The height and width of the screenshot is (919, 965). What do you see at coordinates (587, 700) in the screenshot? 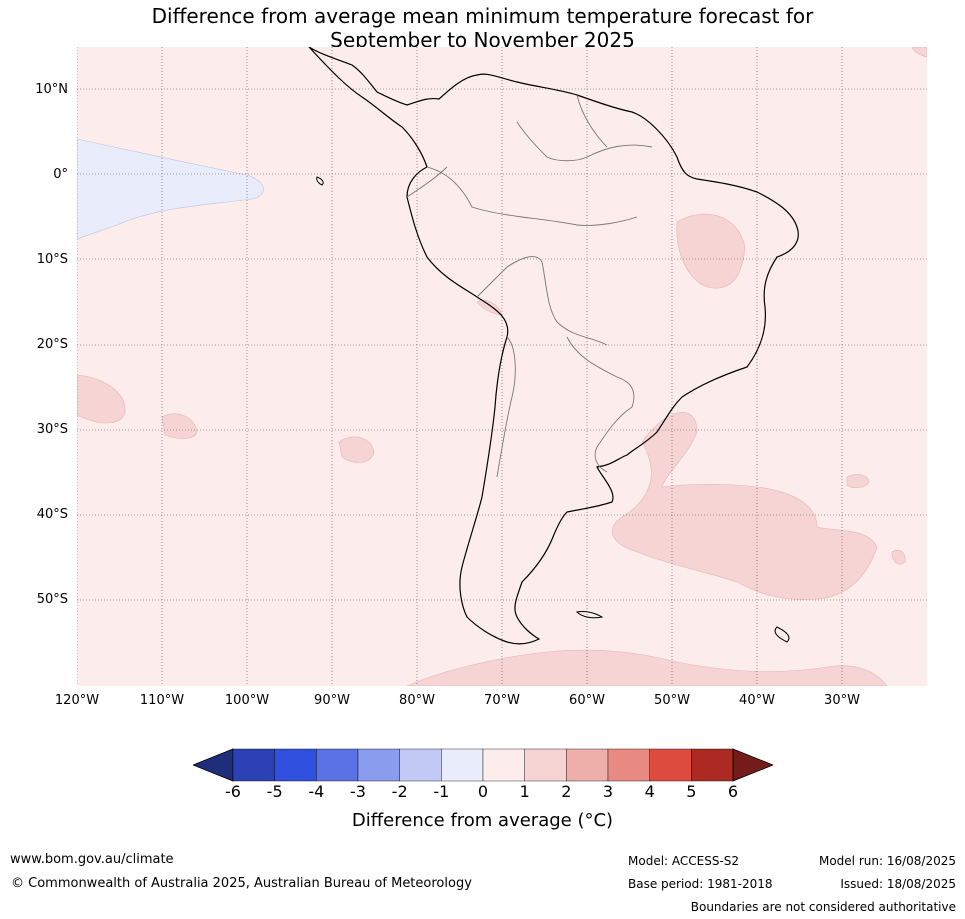
I see `lon-label-60w: 60°W` at bounding box center [587, 700].